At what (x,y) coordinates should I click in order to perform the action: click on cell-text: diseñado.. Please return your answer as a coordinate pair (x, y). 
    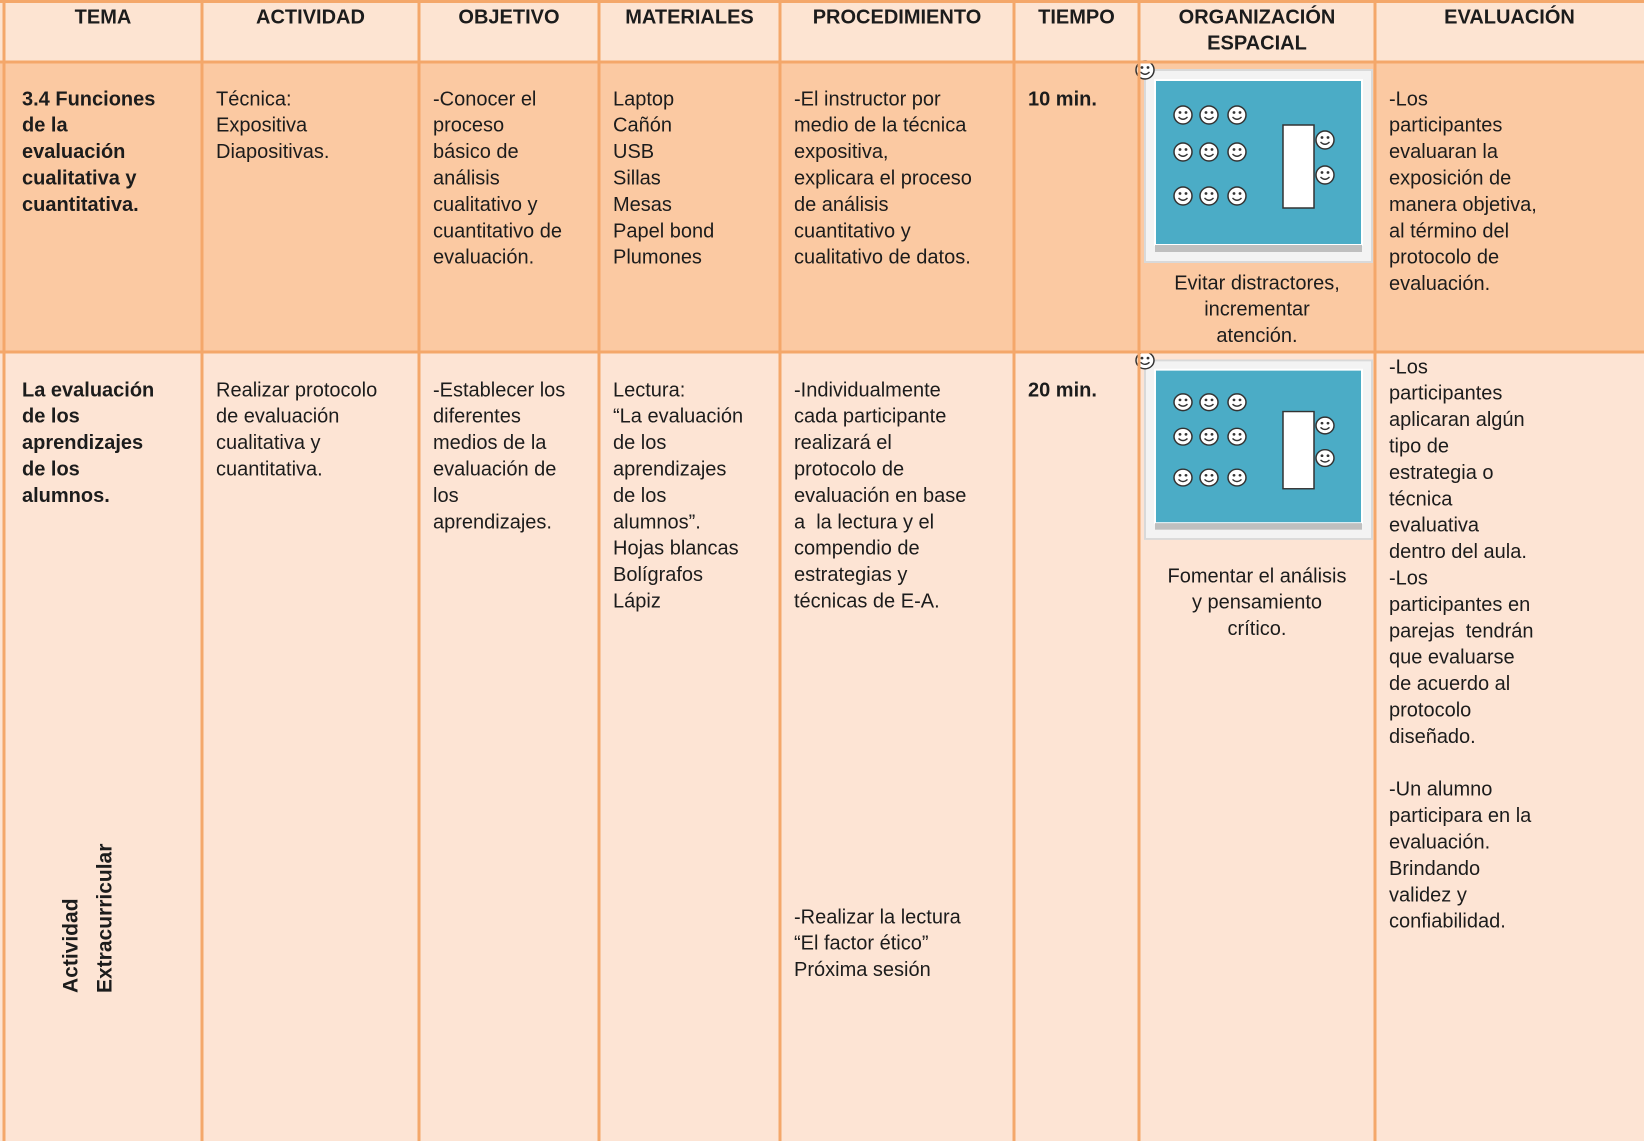
    Looking at the image, I should click on (1432, 737).